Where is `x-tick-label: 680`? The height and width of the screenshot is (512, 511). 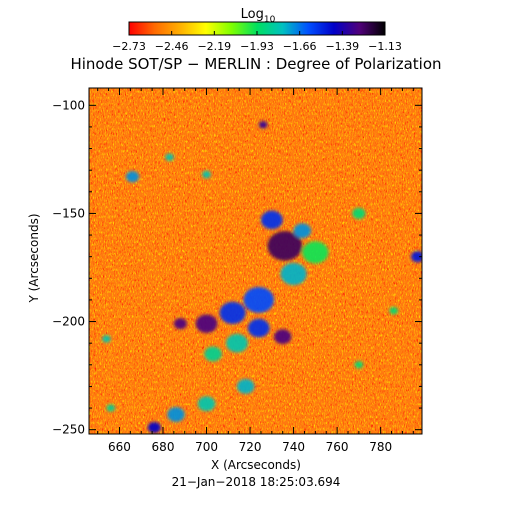 x-tick-label: 680 is located at coordinates (163, 447).